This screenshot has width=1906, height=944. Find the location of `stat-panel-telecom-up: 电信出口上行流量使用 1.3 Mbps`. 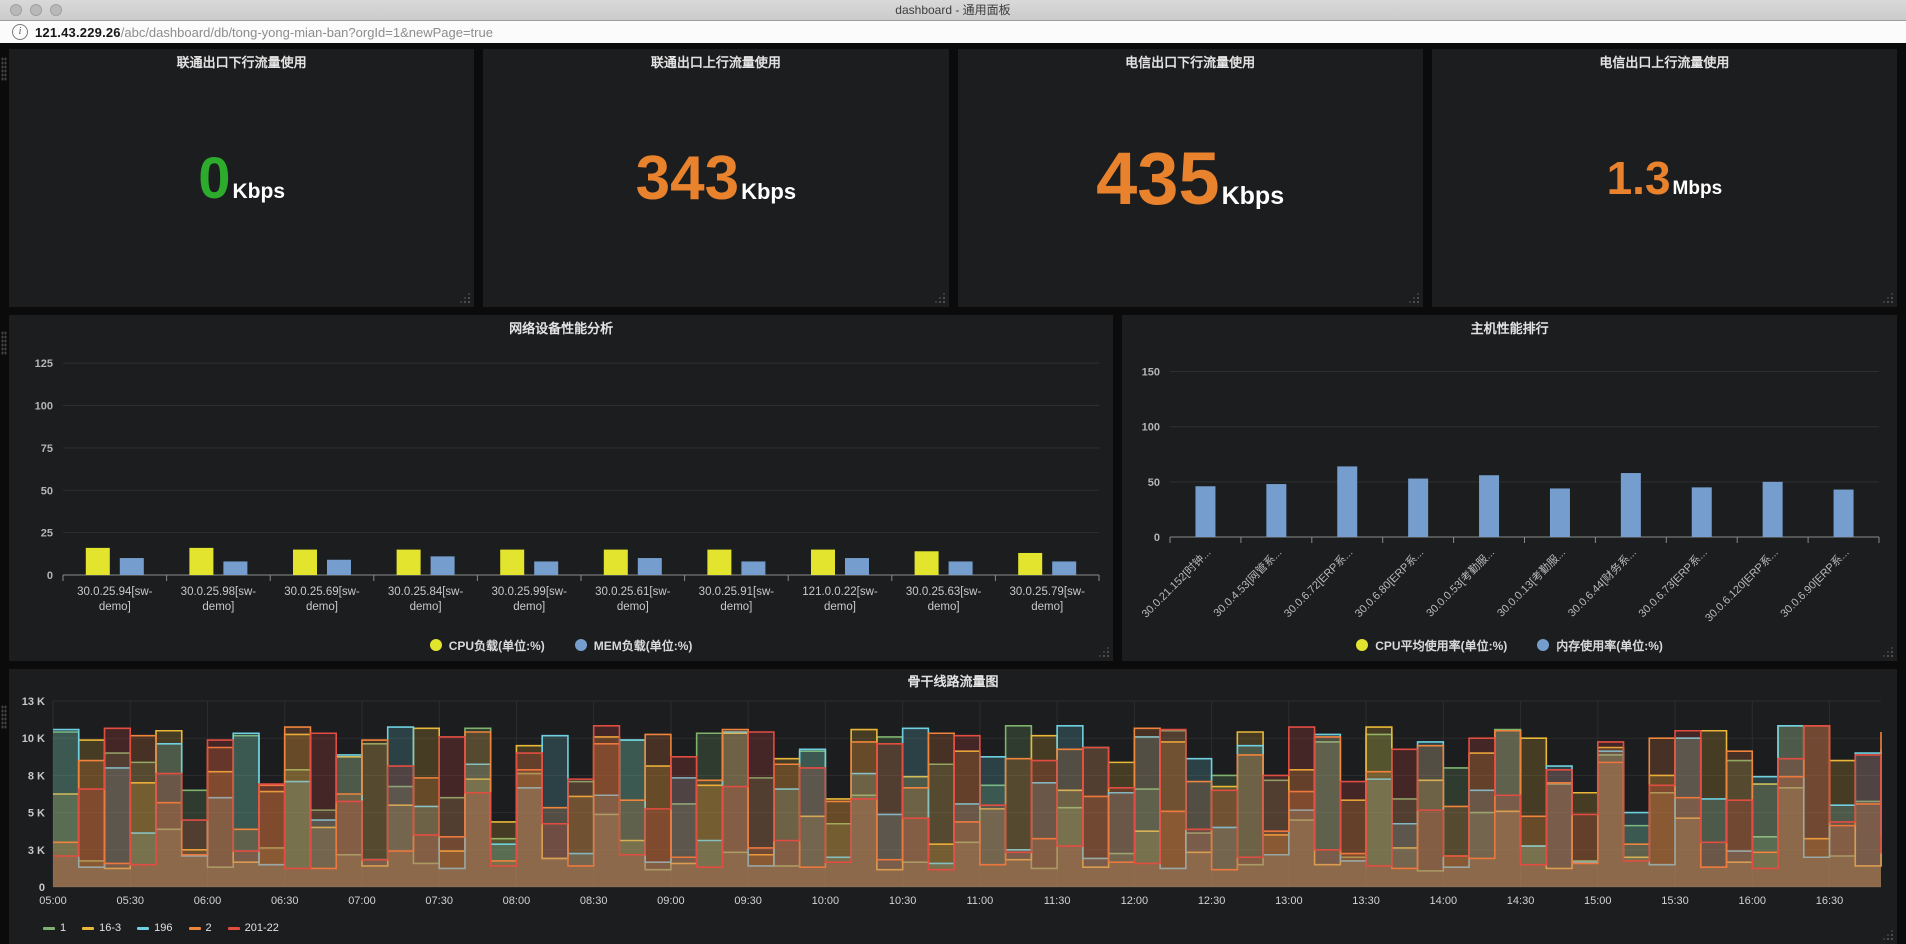

stat-panel-telecom-up: 电信出口上行流量使用 1.3 Mbps is located at coordinates (1664, 178).